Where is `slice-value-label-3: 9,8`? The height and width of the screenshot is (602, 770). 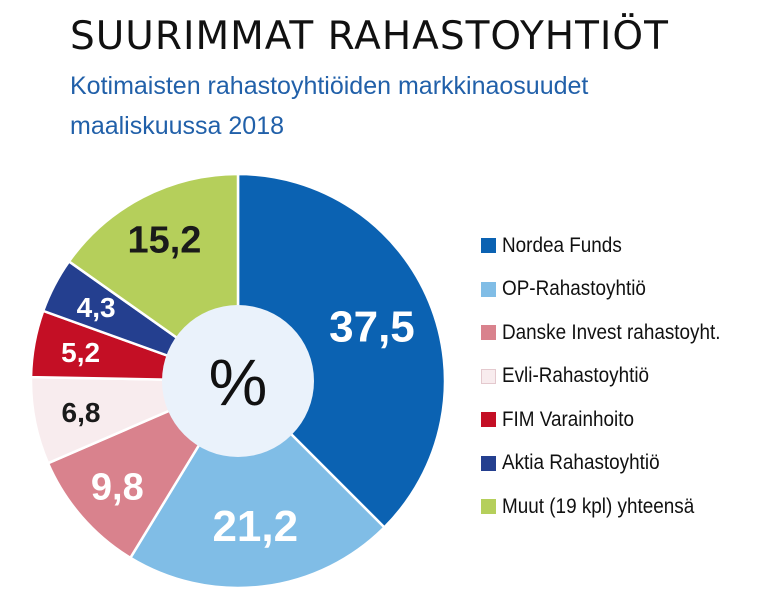 slice-value-label-3: 9,8 is located at coordinates (117, 488).